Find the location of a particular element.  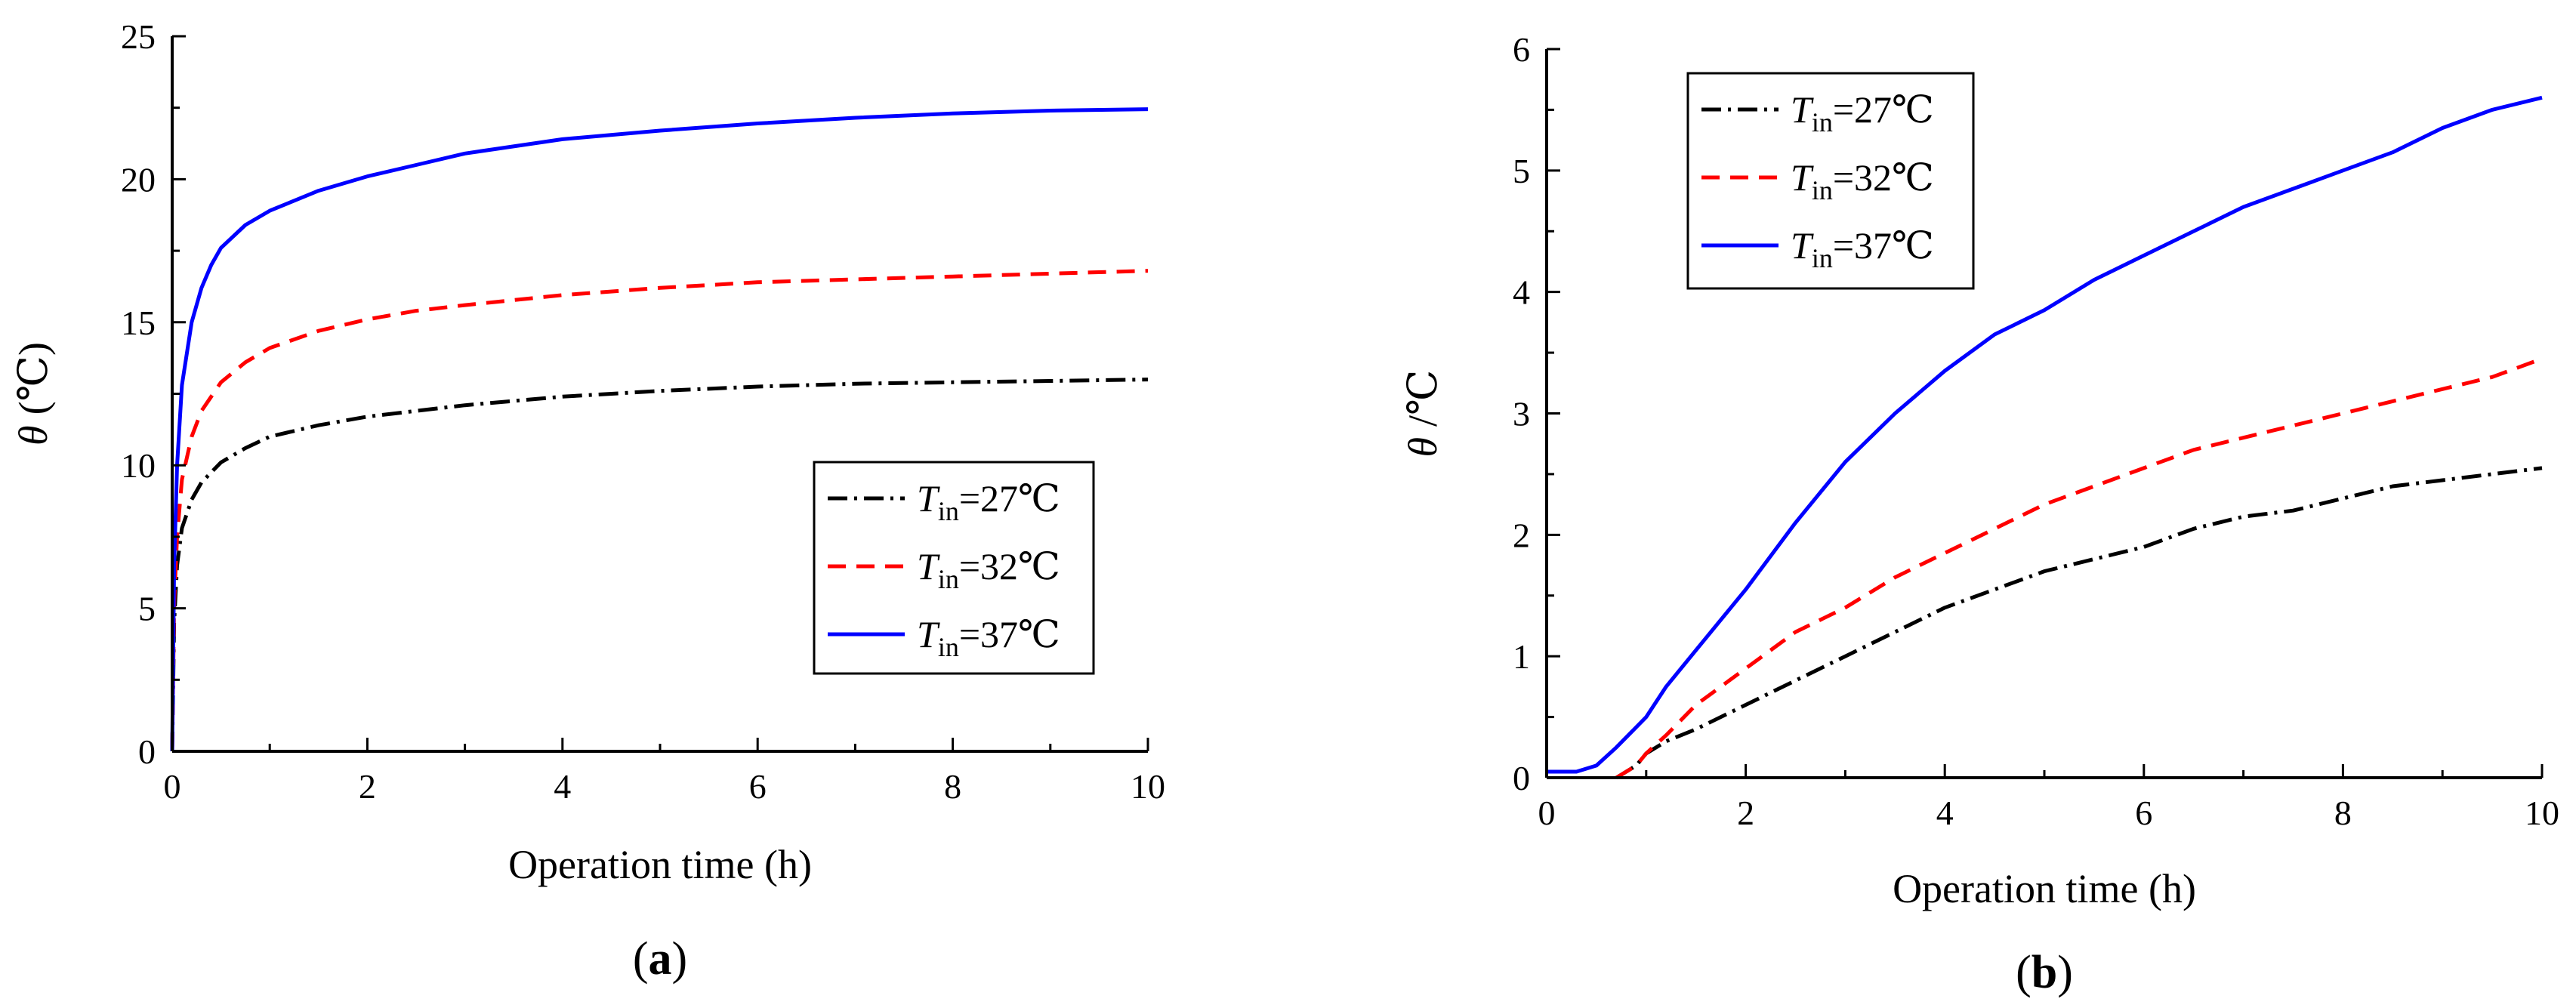

y-axis-title: θ /℃ is located at coordinates (1422, 414).